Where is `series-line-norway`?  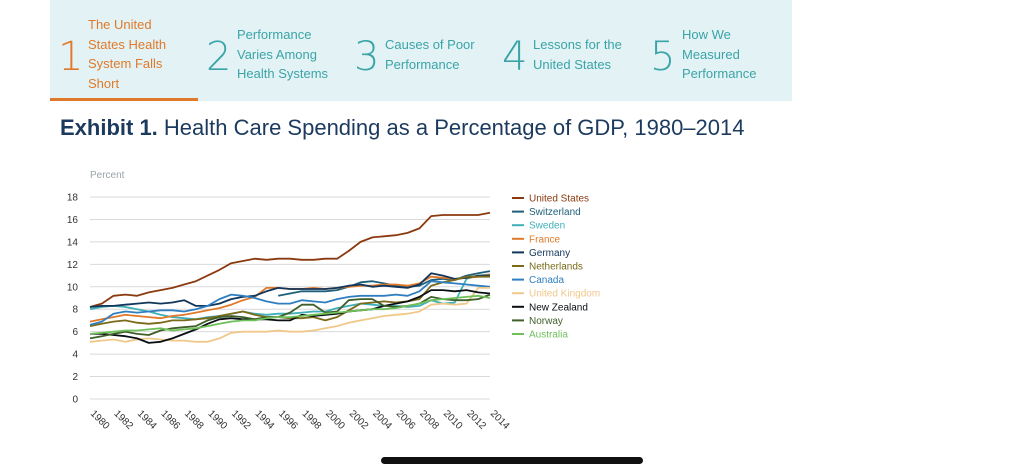
series-line-norway is located at coordinates (290, 316).